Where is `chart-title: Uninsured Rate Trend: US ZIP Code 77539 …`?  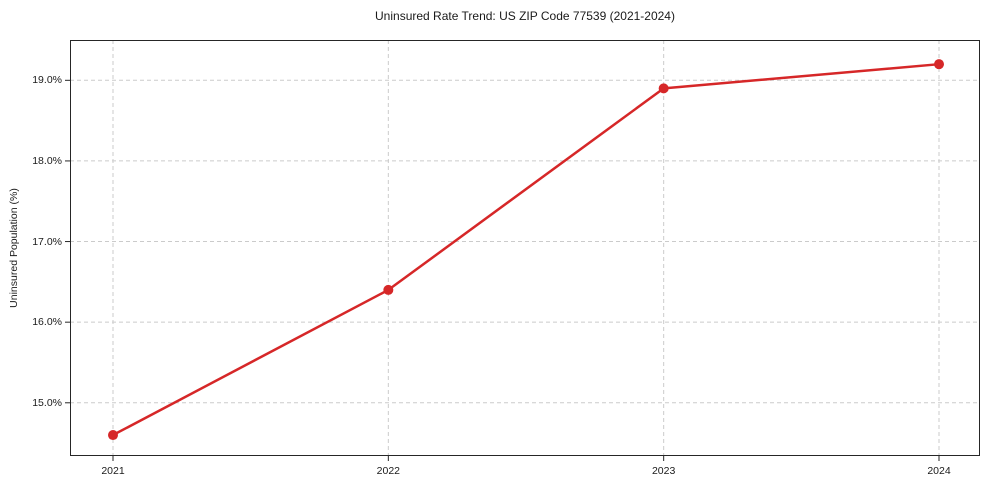 chart-title: Uninsured Rate Trend: US ZIP Code 77539 … is located at coordinates (525, 16).